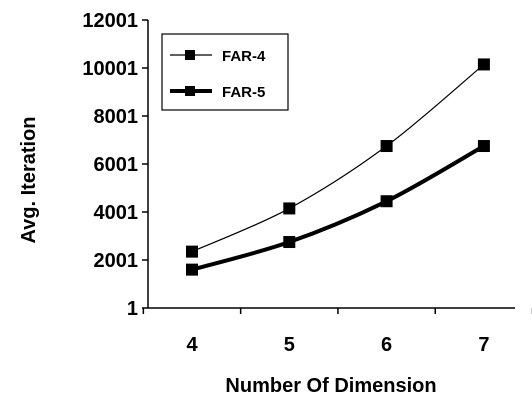 The width and height of the screenshot is (532, 401). What do you see at coordinates (116, 261) in the screenshot?
I see `y-tick-label: 2001` at bounding box center [116, 261].